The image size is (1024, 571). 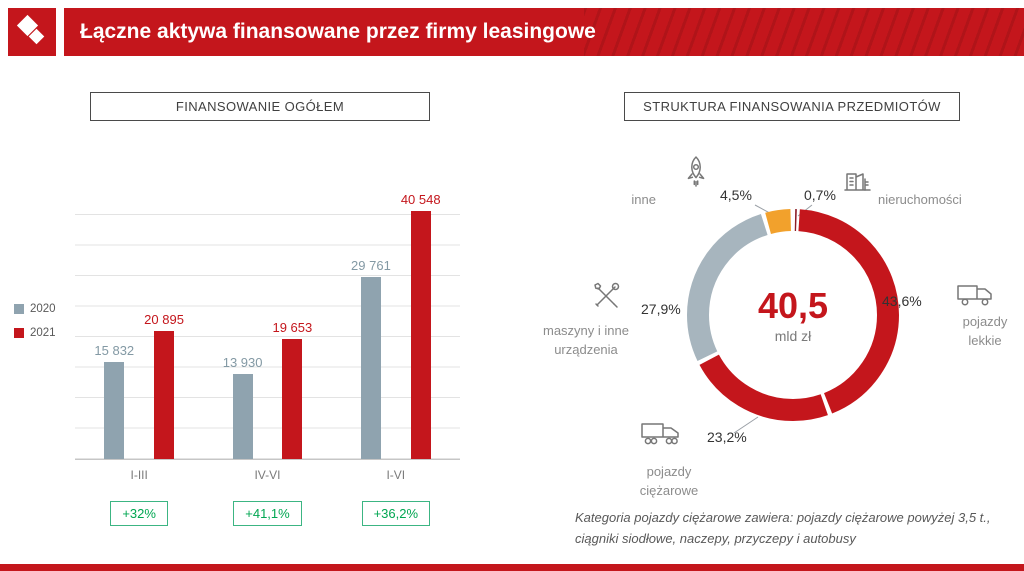 I want to click on bar-value-label: 19 653, so click(x=292, y=327).